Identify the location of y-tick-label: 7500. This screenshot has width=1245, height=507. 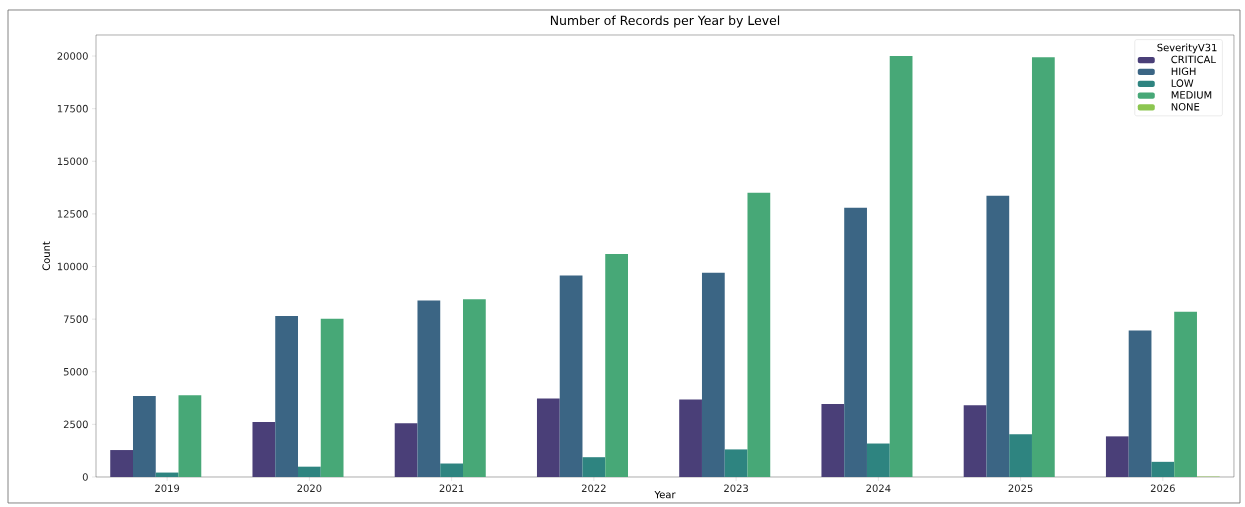
(75, 319).